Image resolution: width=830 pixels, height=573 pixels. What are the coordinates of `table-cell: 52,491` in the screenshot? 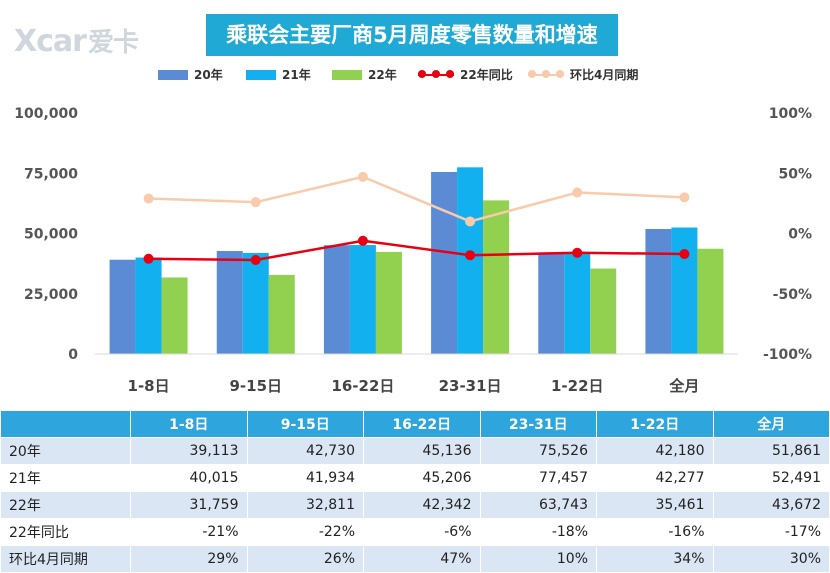 It's located at (771, 478).